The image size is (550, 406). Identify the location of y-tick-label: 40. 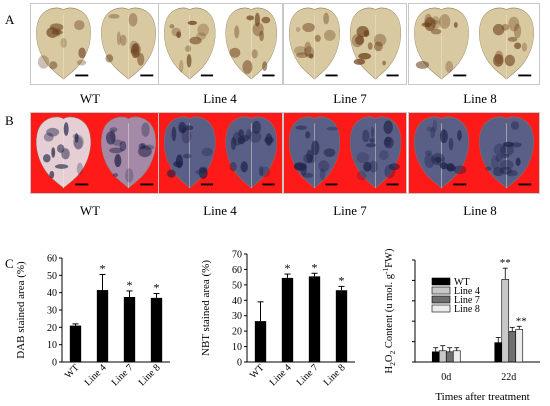
(237, 301).